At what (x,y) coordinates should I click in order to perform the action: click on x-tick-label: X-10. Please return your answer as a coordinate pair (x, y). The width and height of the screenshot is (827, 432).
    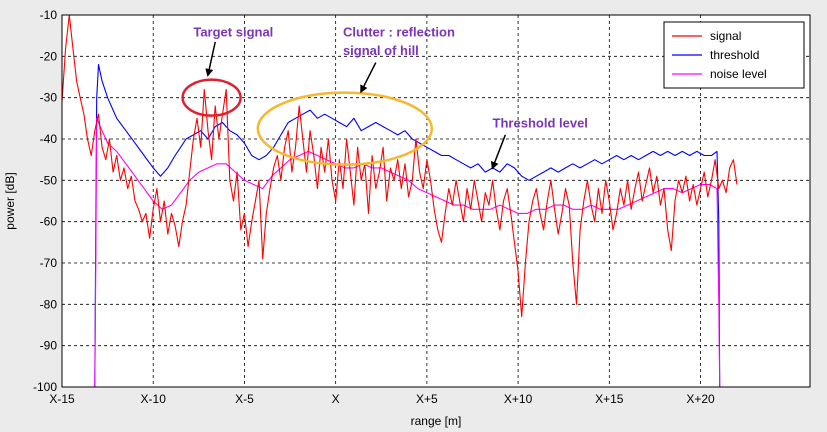
    Looking at the image, I should click on (154, 399).